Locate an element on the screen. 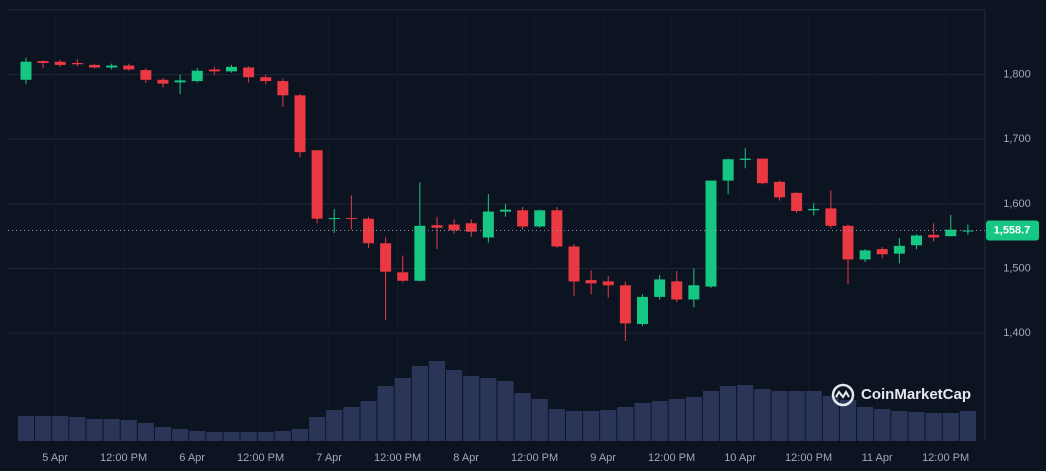 This screenshot has width=1046, height=471. y-tick-label: 1,500 is located at coordinates (1017, 268).